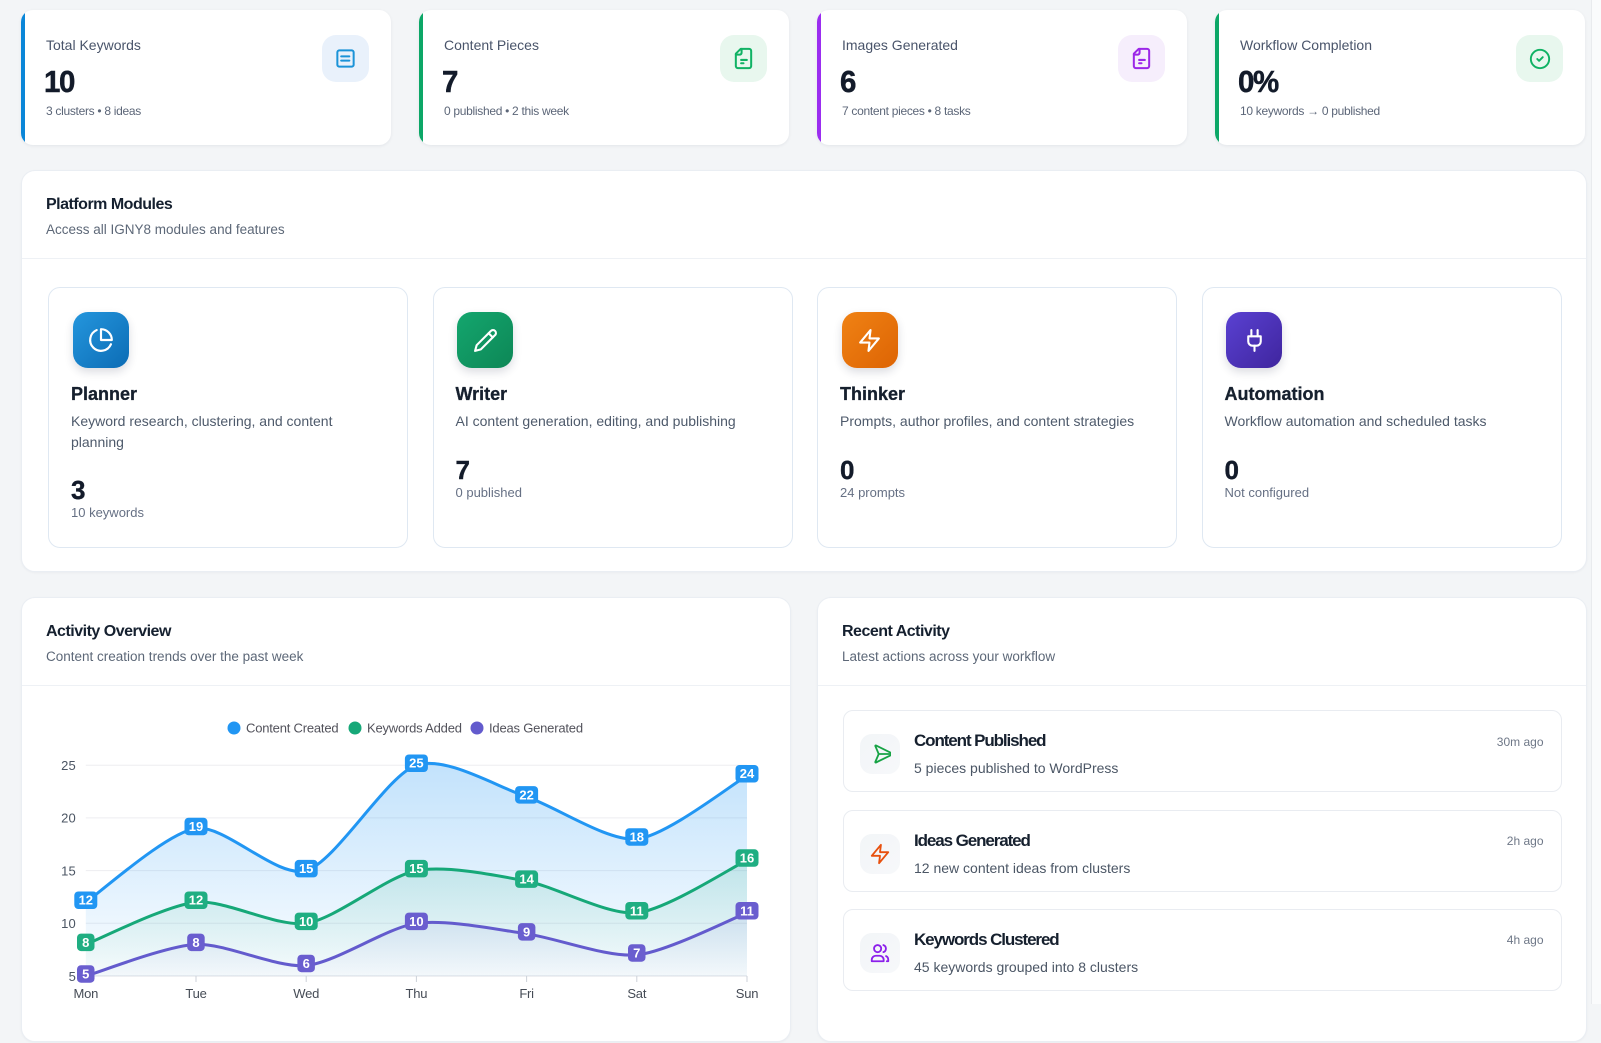  What do you see at coordinates (526, 794) in the screenshot?
I see `svg-text: 22` at bounding box center [526, 794].